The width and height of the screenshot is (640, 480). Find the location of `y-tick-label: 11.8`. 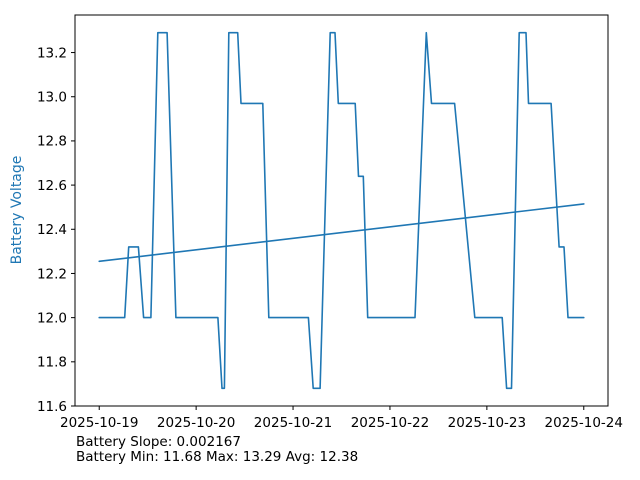

y-tick-label: 11.8 is located at coordinates (52, 363).